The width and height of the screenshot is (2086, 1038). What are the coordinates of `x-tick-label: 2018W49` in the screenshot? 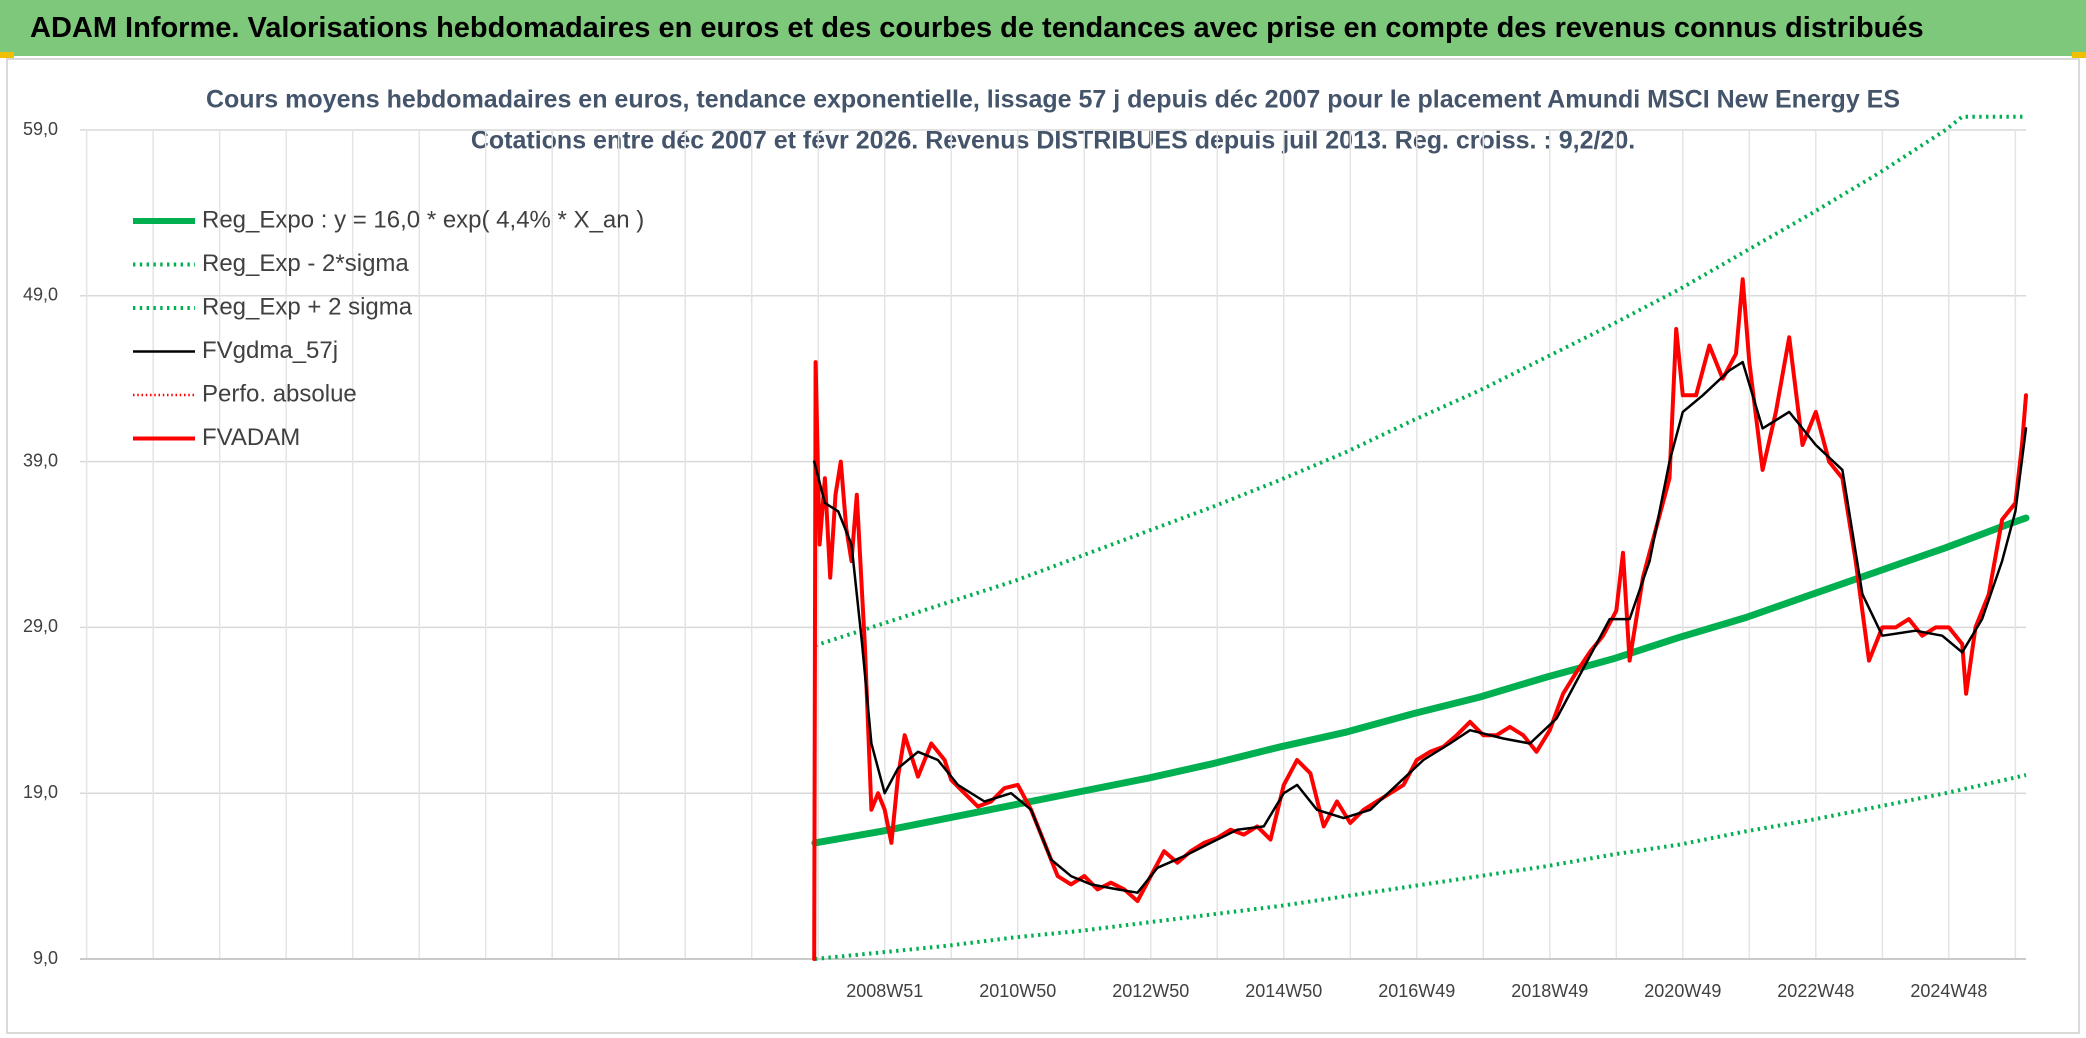 It's located at (1549, 991).